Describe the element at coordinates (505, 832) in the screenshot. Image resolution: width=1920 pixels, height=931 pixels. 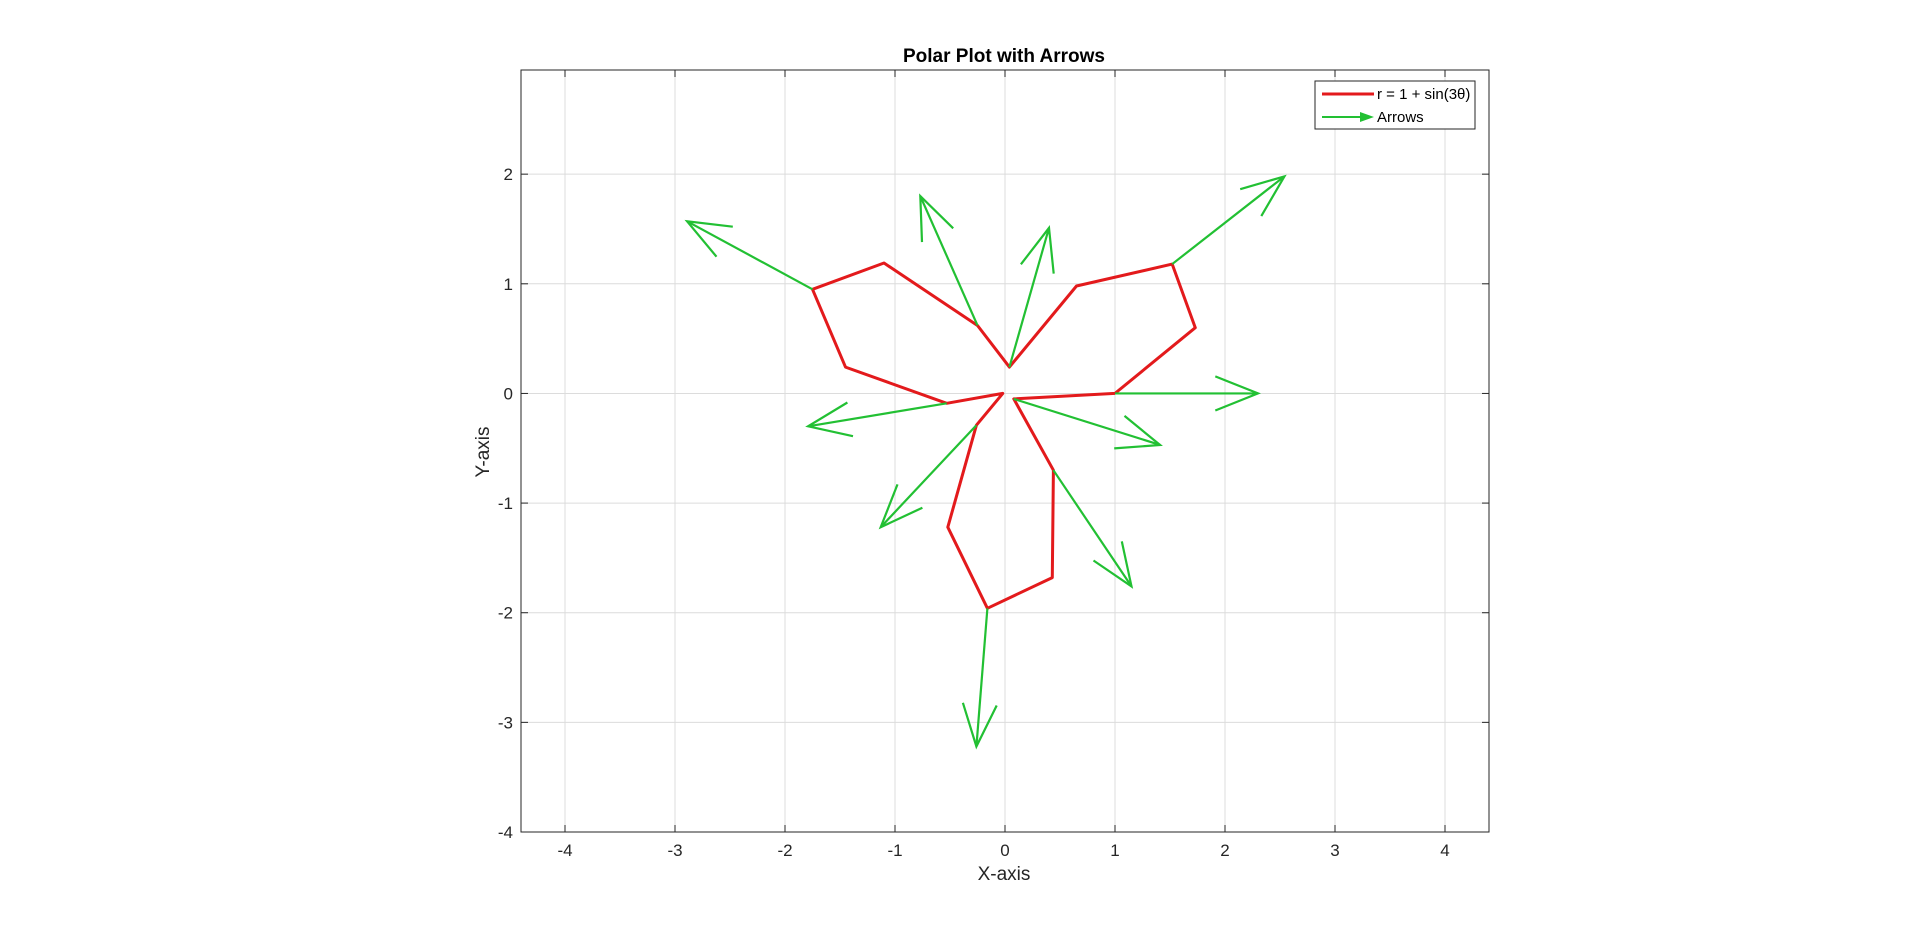
I see `y-tick-label-0: -4` at that location.